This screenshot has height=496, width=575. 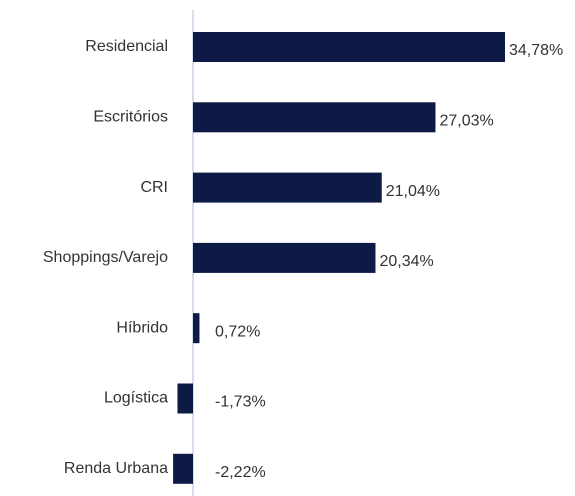 What do you see at coordinates (406, 261) in the screenshot?
I see `value-label: 20,34%` at bounding box center [406, 261].